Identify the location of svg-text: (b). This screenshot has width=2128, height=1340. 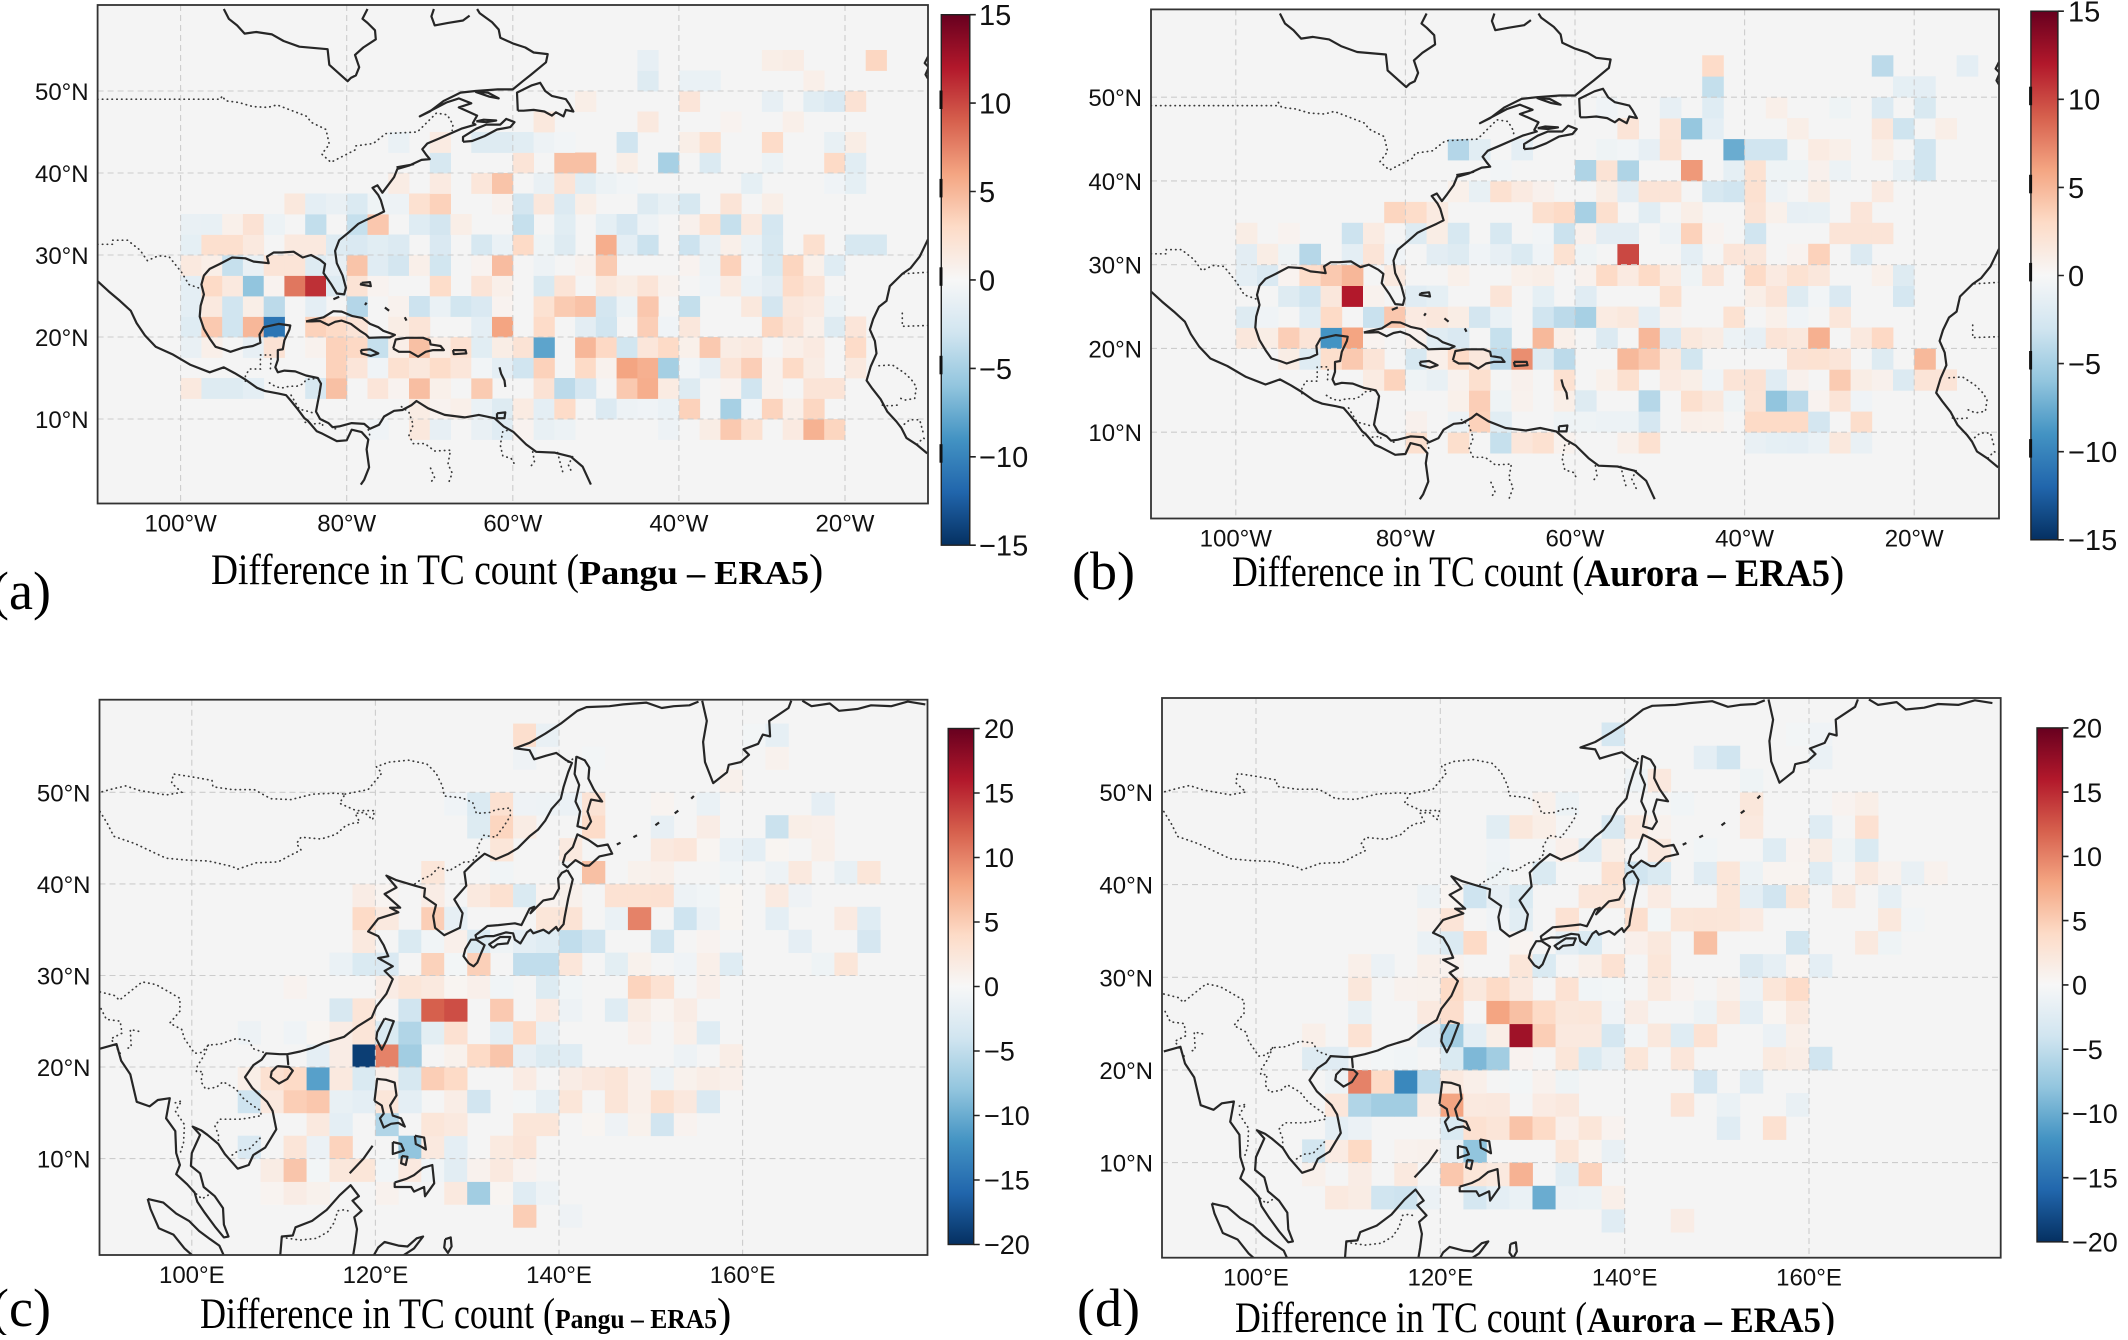
(1103, 571).